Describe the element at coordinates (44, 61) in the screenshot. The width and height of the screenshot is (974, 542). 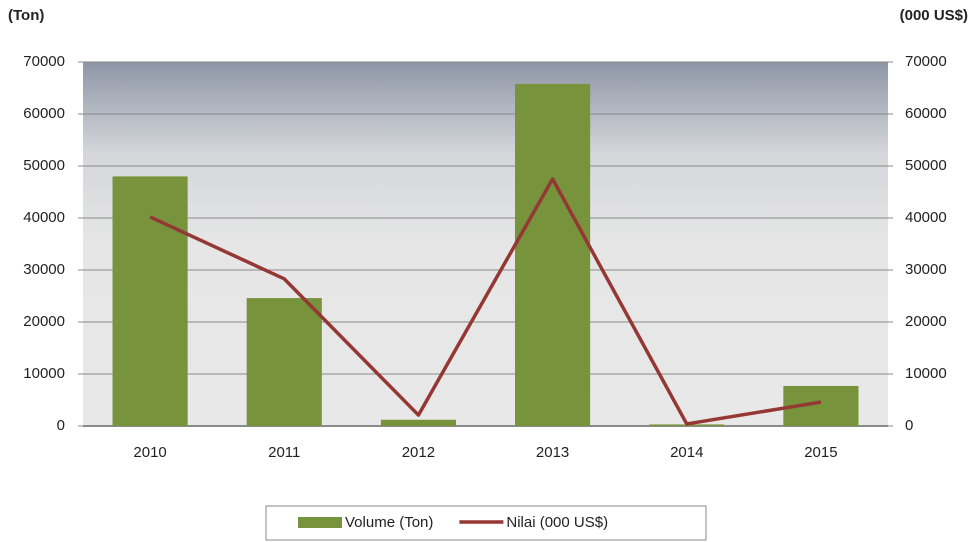
I see `y-tick-label: 70000` at that location.